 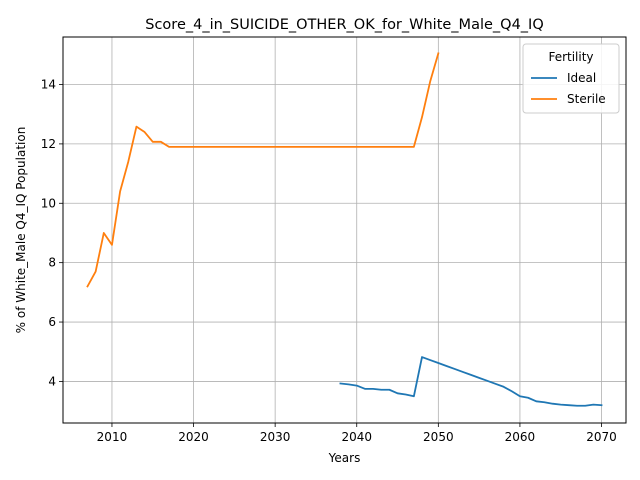 I want to click on x-tick-label: 2030, so click(x=275, y=437).